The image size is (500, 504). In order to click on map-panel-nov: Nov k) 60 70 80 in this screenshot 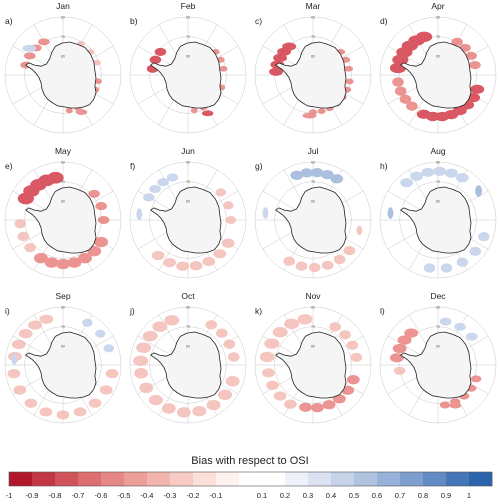, I will do `click(313, 357)`.